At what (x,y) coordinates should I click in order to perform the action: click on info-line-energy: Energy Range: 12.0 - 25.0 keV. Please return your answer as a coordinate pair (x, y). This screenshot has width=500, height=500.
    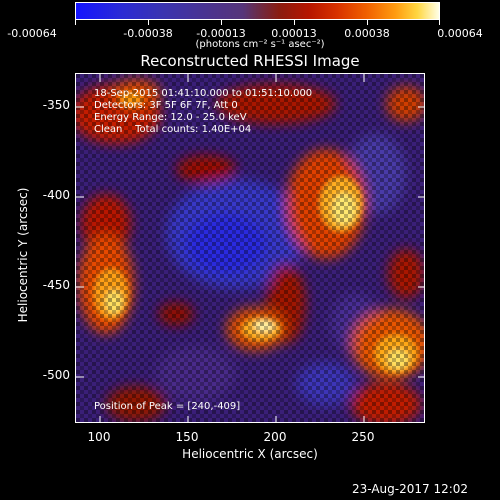
    Looking at the image, I should click on (170, 117).